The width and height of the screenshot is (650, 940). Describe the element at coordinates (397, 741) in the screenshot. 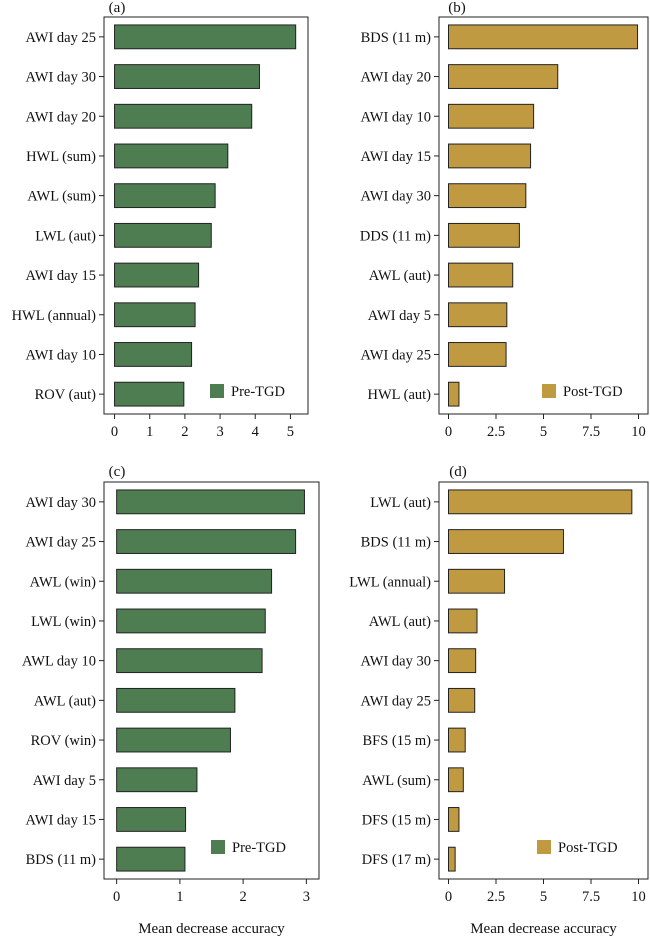

I see `y-tick-label: BFS (15 m)` at that location.